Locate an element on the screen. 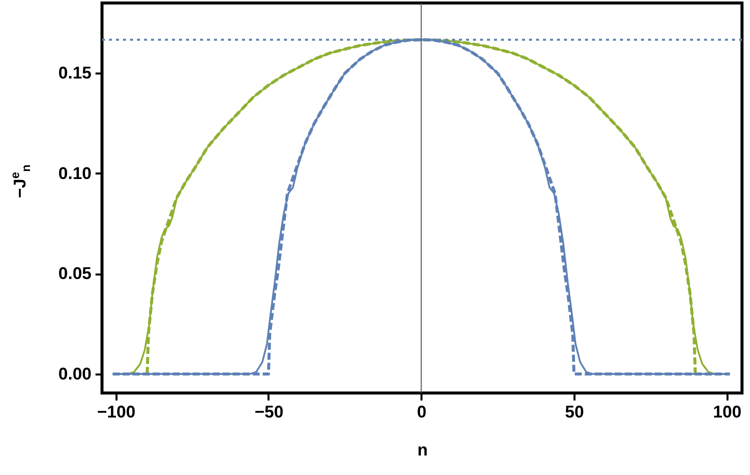 This screenshot has width=750, height=475. x-tick-label: −50 is located at coordinates (269, 412).